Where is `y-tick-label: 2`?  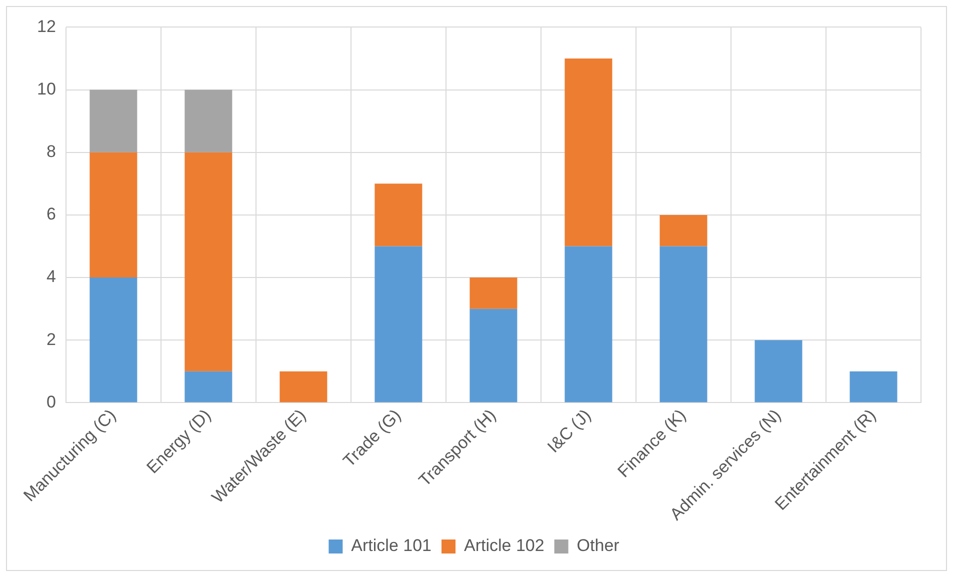 y-tick-label: 2 is located at coordinates (51, 339).